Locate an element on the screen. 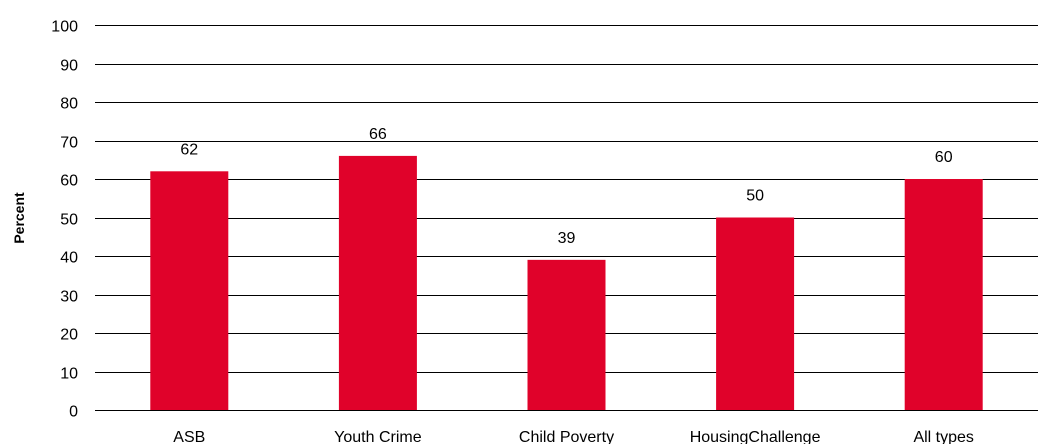  x-tick-label: Child Poverty is located at coordinates (566, 436).